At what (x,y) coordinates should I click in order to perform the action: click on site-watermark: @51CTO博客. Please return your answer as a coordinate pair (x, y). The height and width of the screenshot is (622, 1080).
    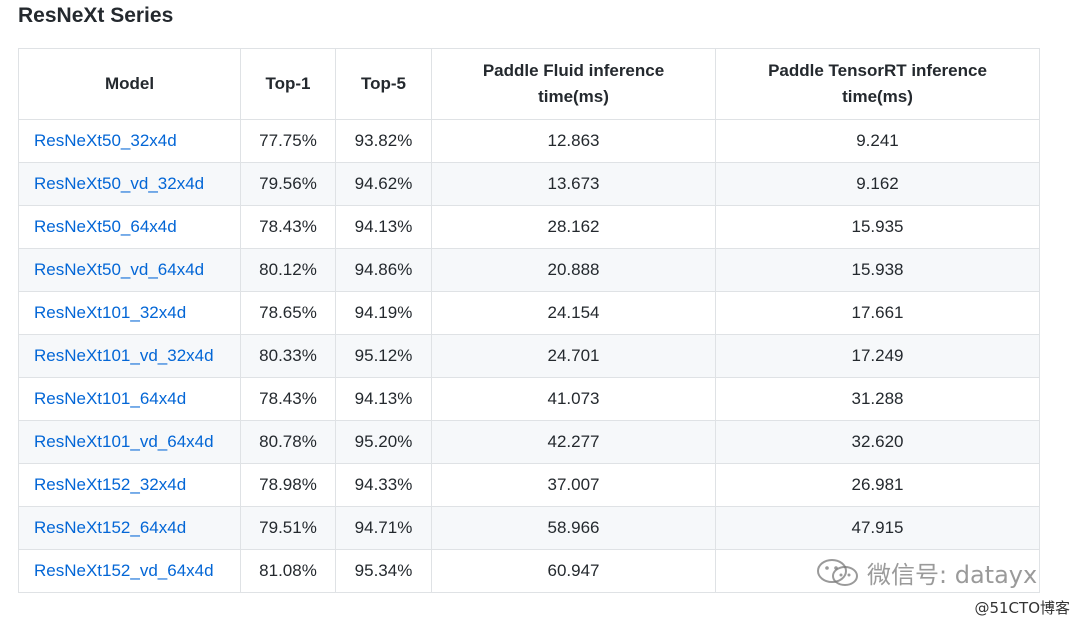
    Looking at the image, I should click on (1022, 608).